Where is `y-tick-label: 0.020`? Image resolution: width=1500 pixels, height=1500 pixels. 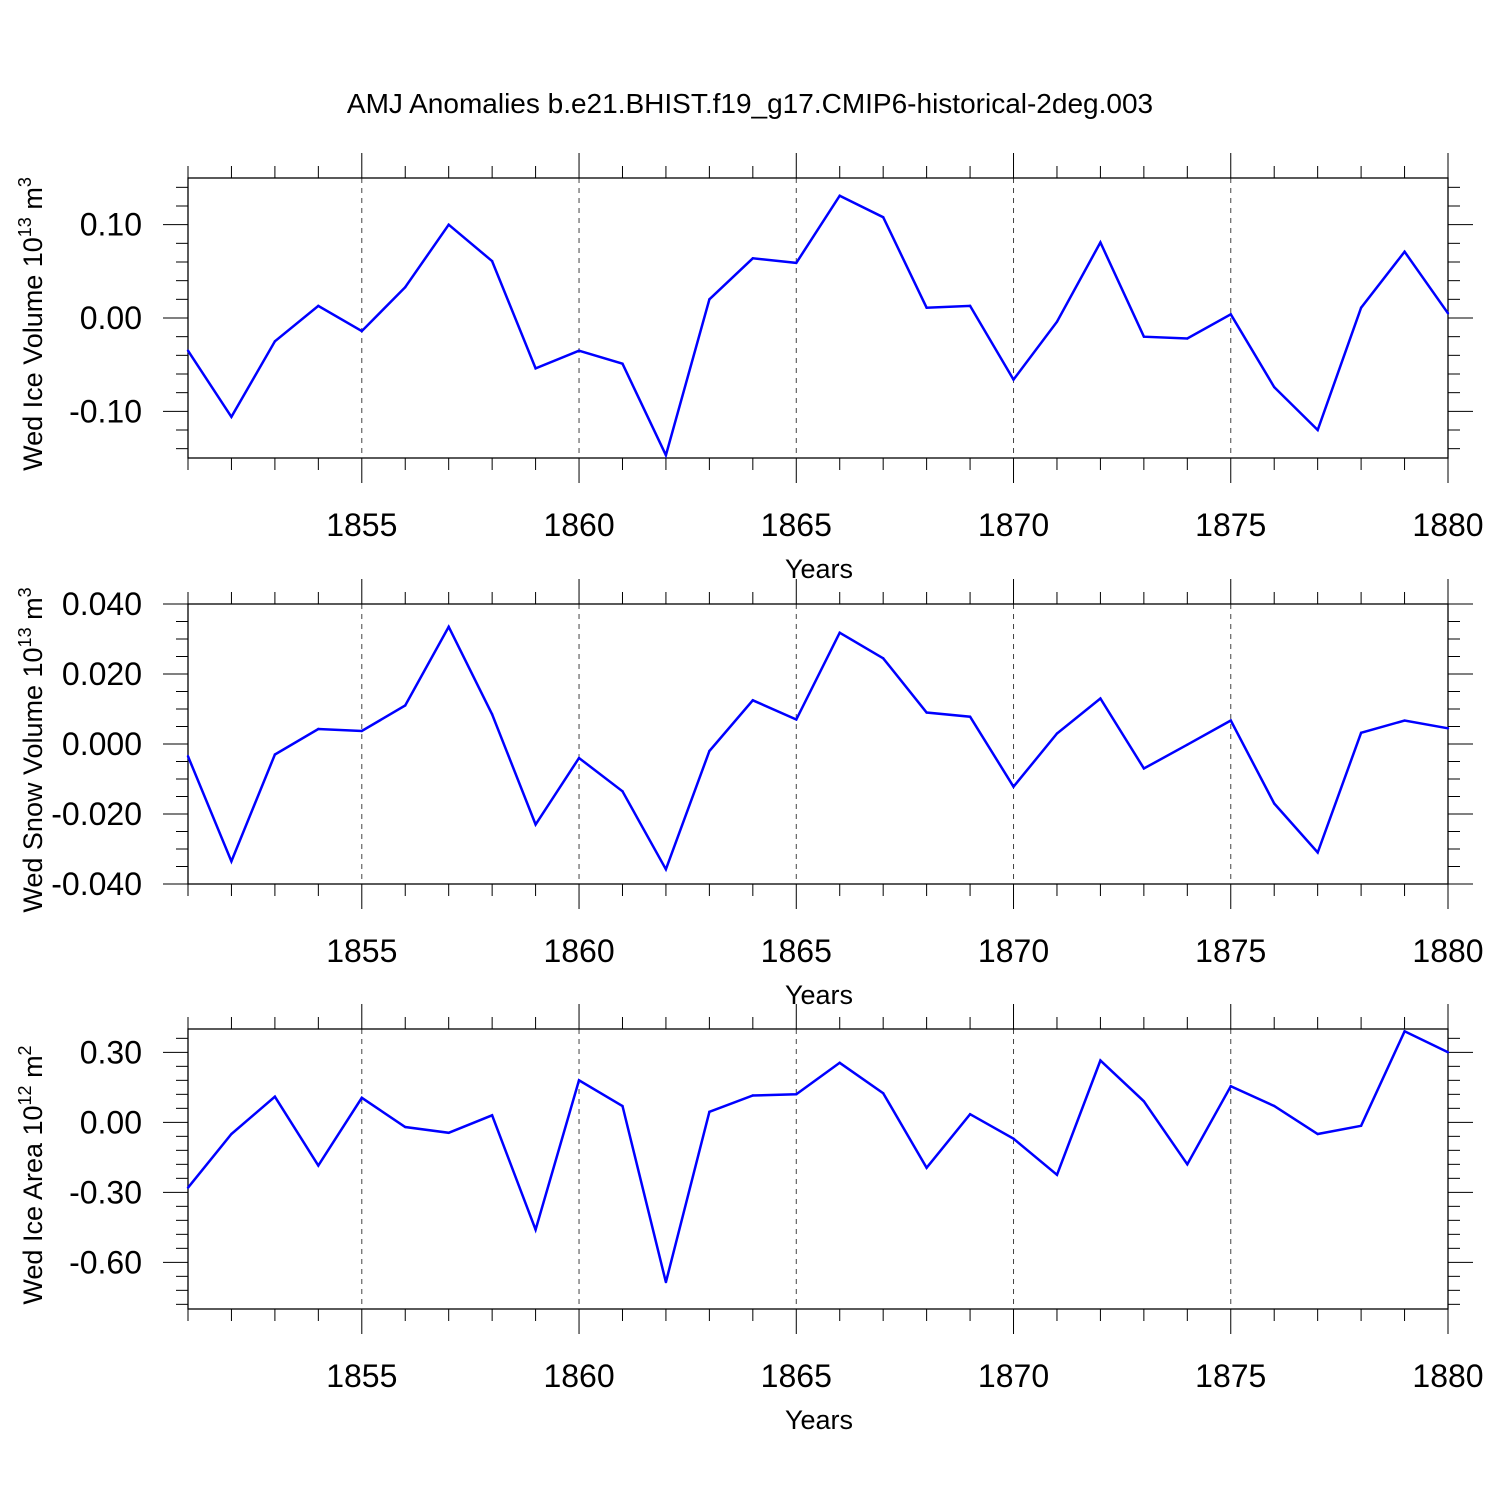
y-tick-label: 0.020 is located at coordinates (102, 674).